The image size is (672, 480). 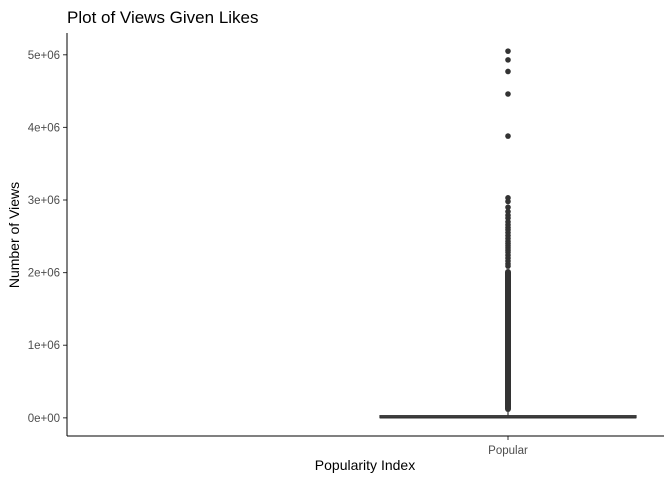 I want to click on y-tick-label: 2e+06, so click(x=44, y=274).